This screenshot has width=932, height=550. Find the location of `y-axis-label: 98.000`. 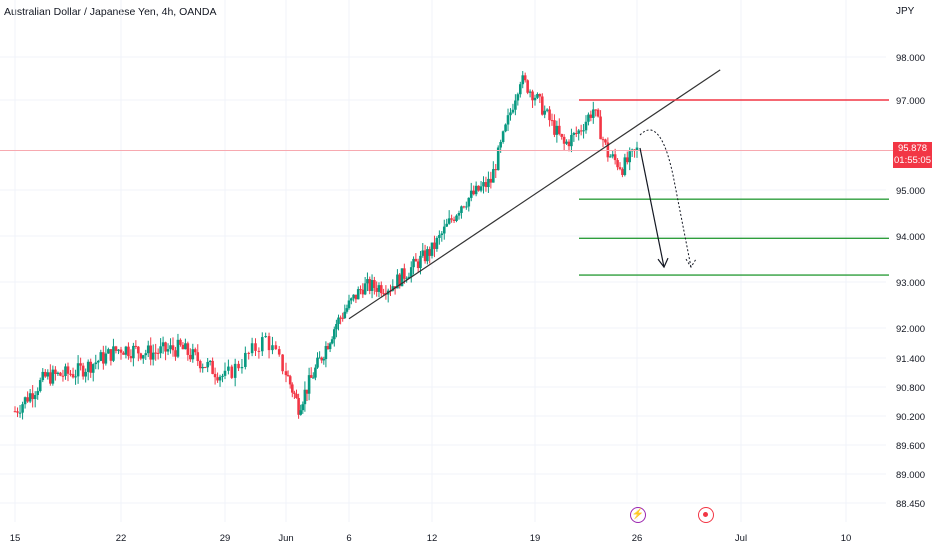

y-axis-label: 98.000 is located at coordinates (910, 58).